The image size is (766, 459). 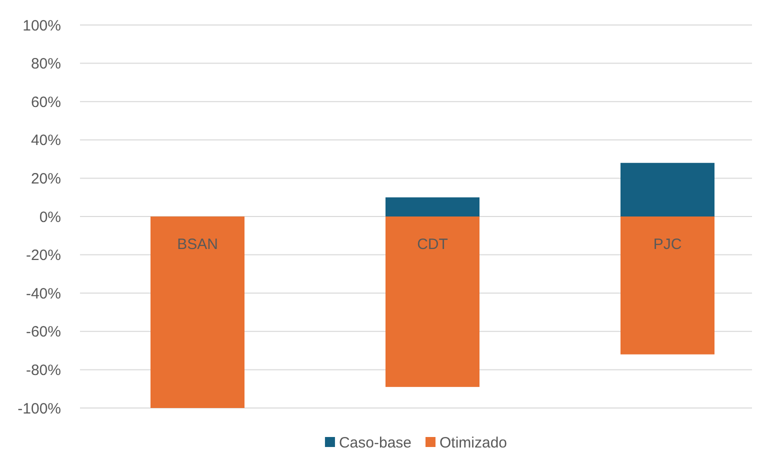 What do you see at coordinates (45, 102) in the screenshot?
I see `y-tick-label: 60%` at bounding box center [45, 102].